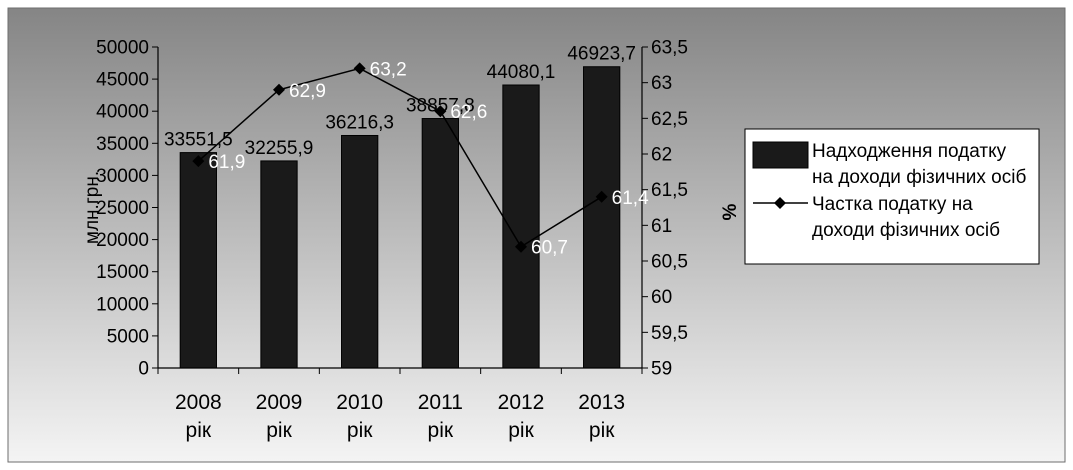 The image size is (1073, 470). What do you see at coordinates (198, 140) in the screenshot?
I see `bar-value-label: 33551,5` at bounding box center [198, 140].